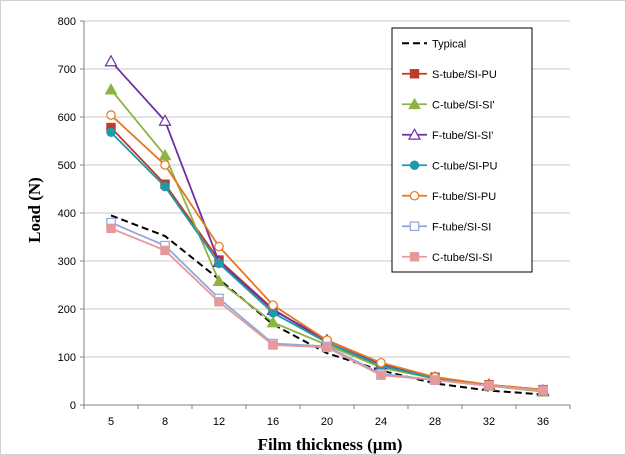  I want to click on x-tick-labels: 5 8 12 16 20 24 28 32 36, so click(328, 422).